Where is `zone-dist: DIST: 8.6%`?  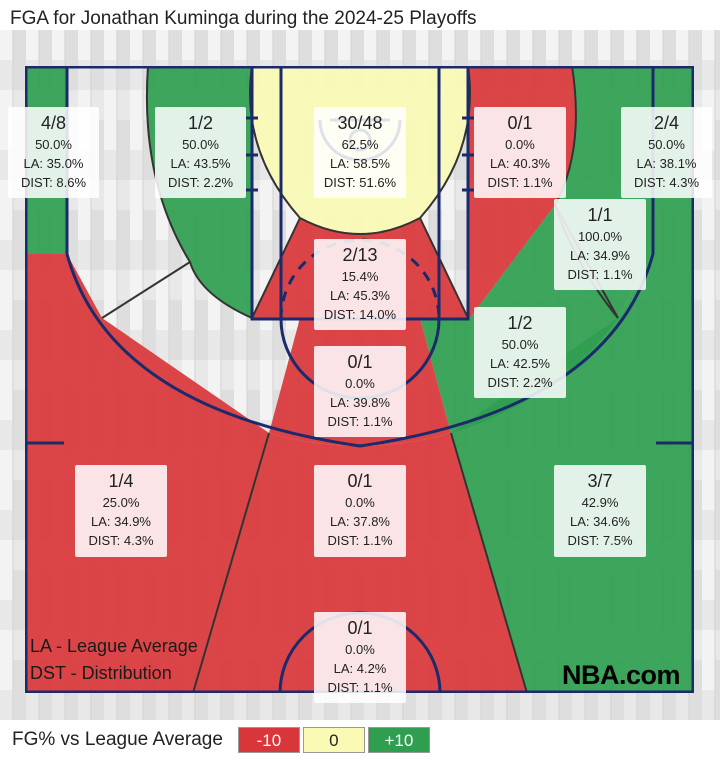 zone-dist: DIST: 8.6% is located at coordinates (53, 182).